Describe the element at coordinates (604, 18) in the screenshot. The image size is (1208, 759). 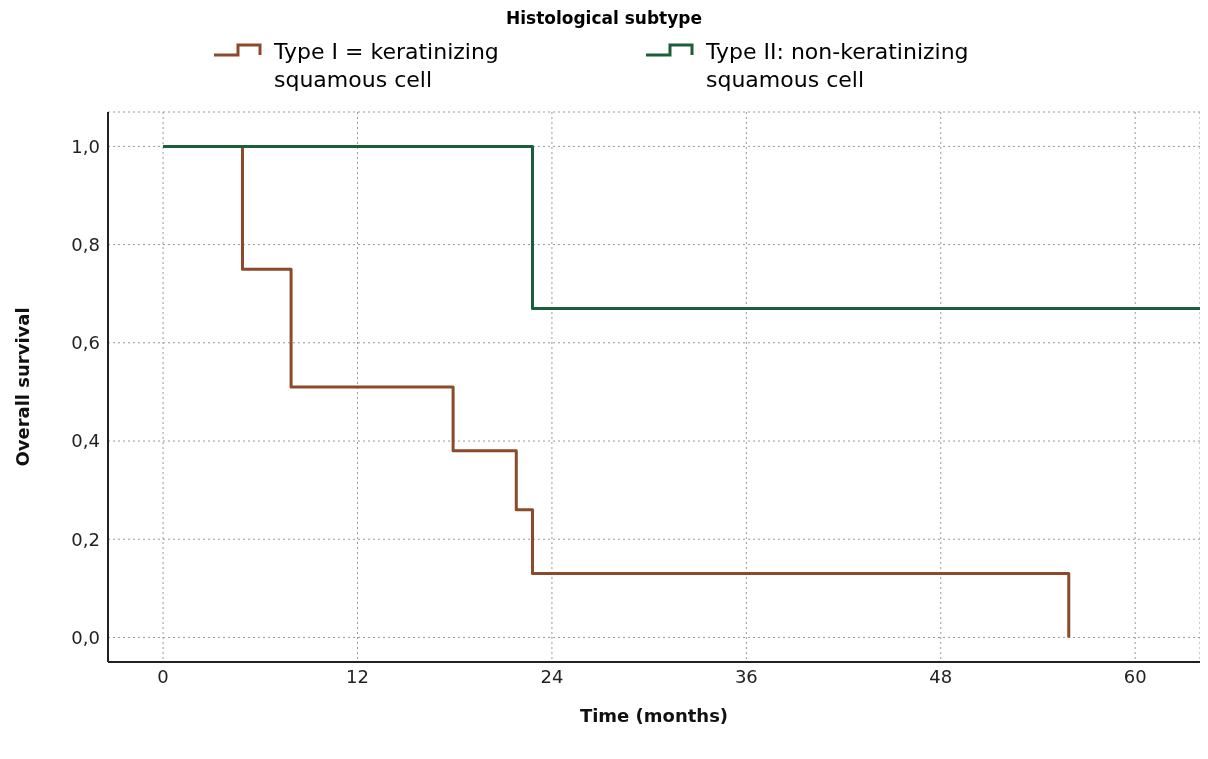
I see `legend-title: Histological subtype` at that location.